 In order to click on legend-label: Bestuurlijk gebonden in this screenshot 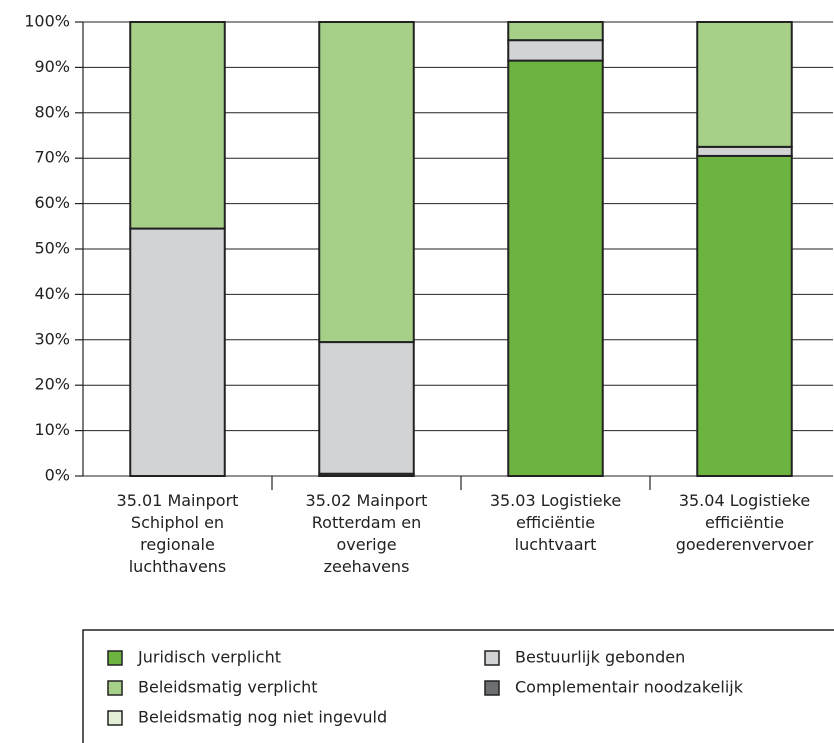, I will do `click(600, 657)`.